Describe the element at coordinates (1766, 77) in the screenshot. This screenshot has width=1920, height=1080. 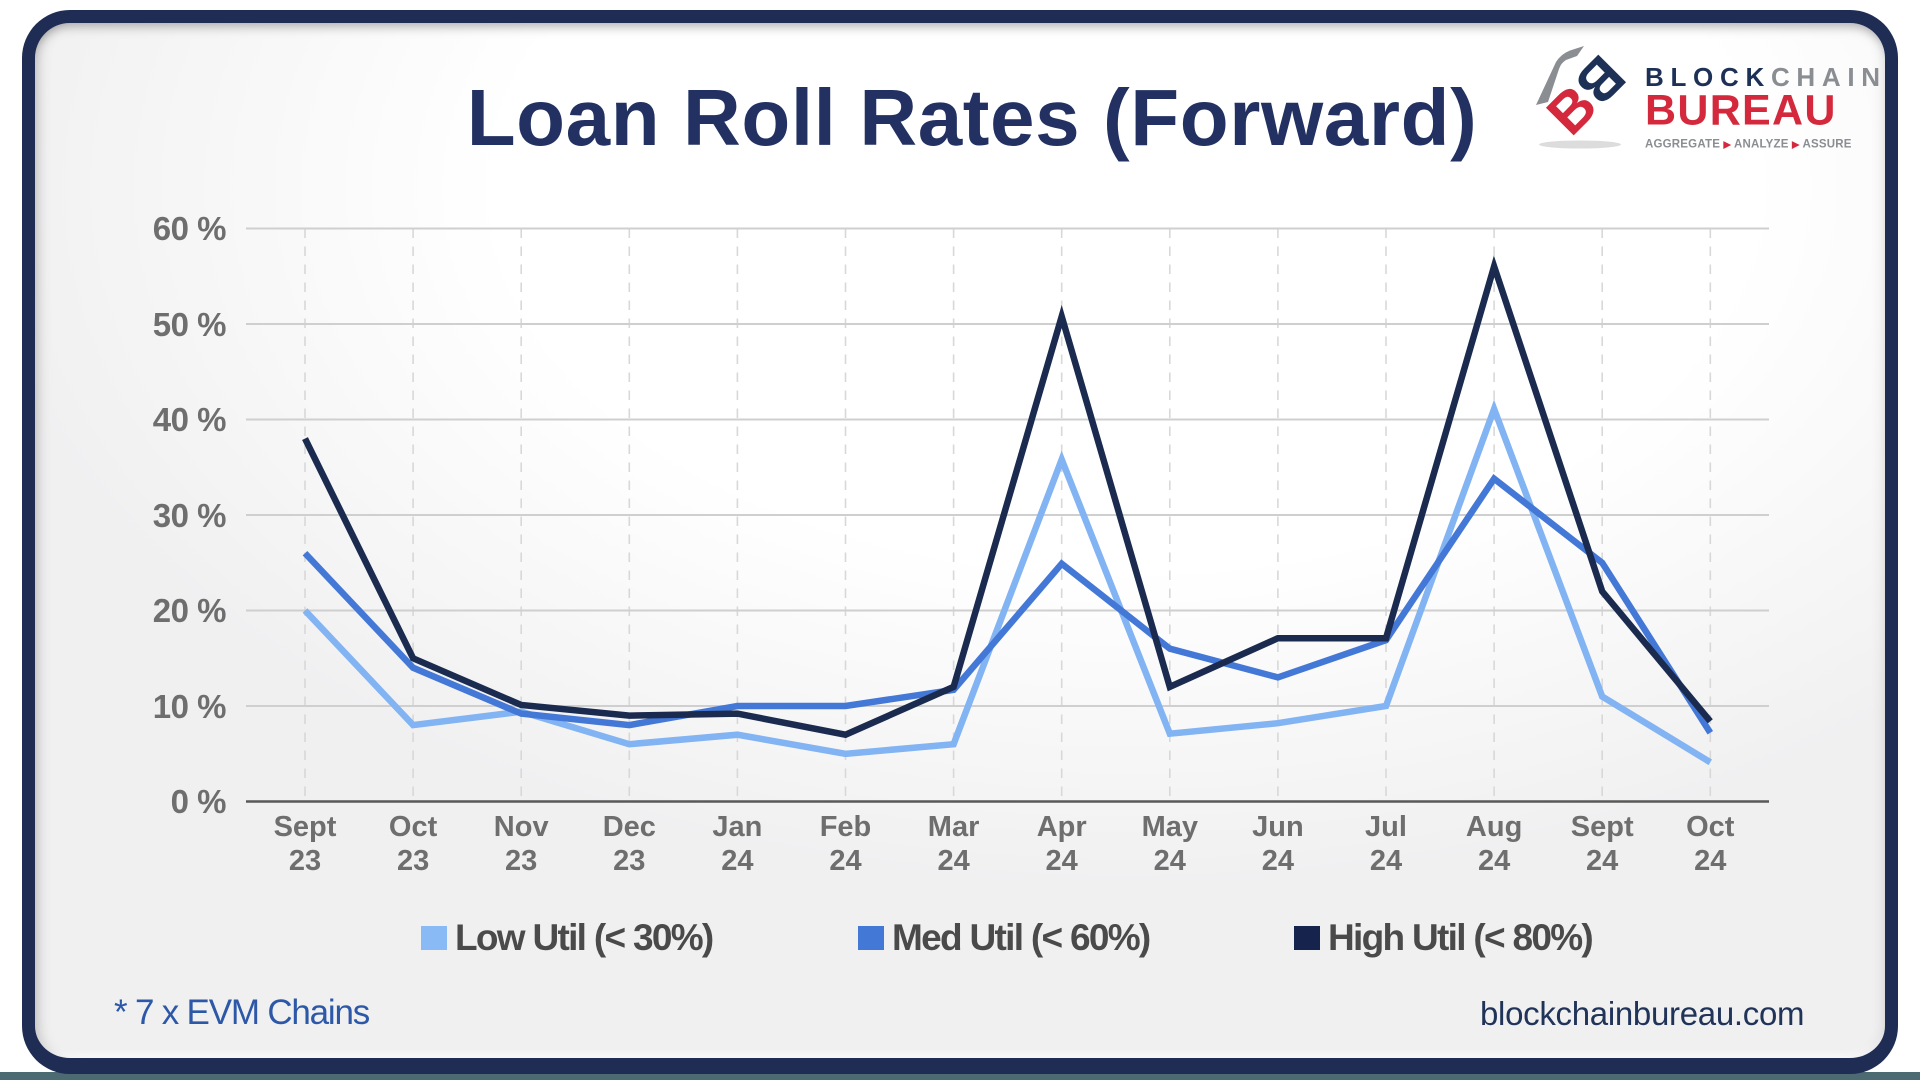
I see `svg-text: BLOCKCHAIN` at that location.